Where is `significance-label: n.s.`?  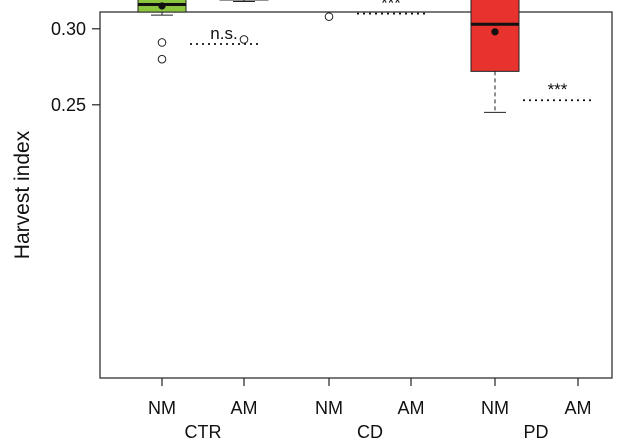
significance-label: n.s. is located at coordinates (223, 33).